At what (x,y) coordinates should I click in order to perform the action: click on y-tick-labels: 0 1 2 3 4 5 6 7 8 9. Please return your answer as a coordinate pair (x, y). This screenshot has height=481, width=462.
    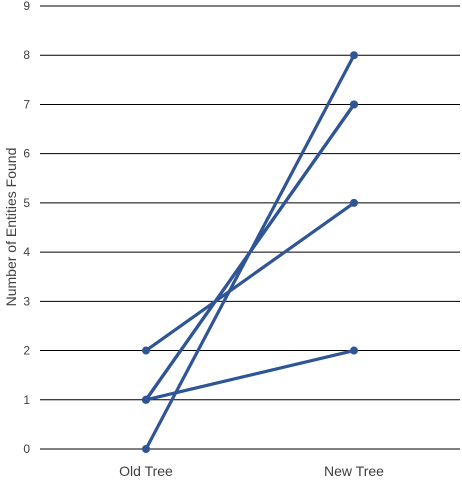
    Looking at the image, I should click on (26, 228).